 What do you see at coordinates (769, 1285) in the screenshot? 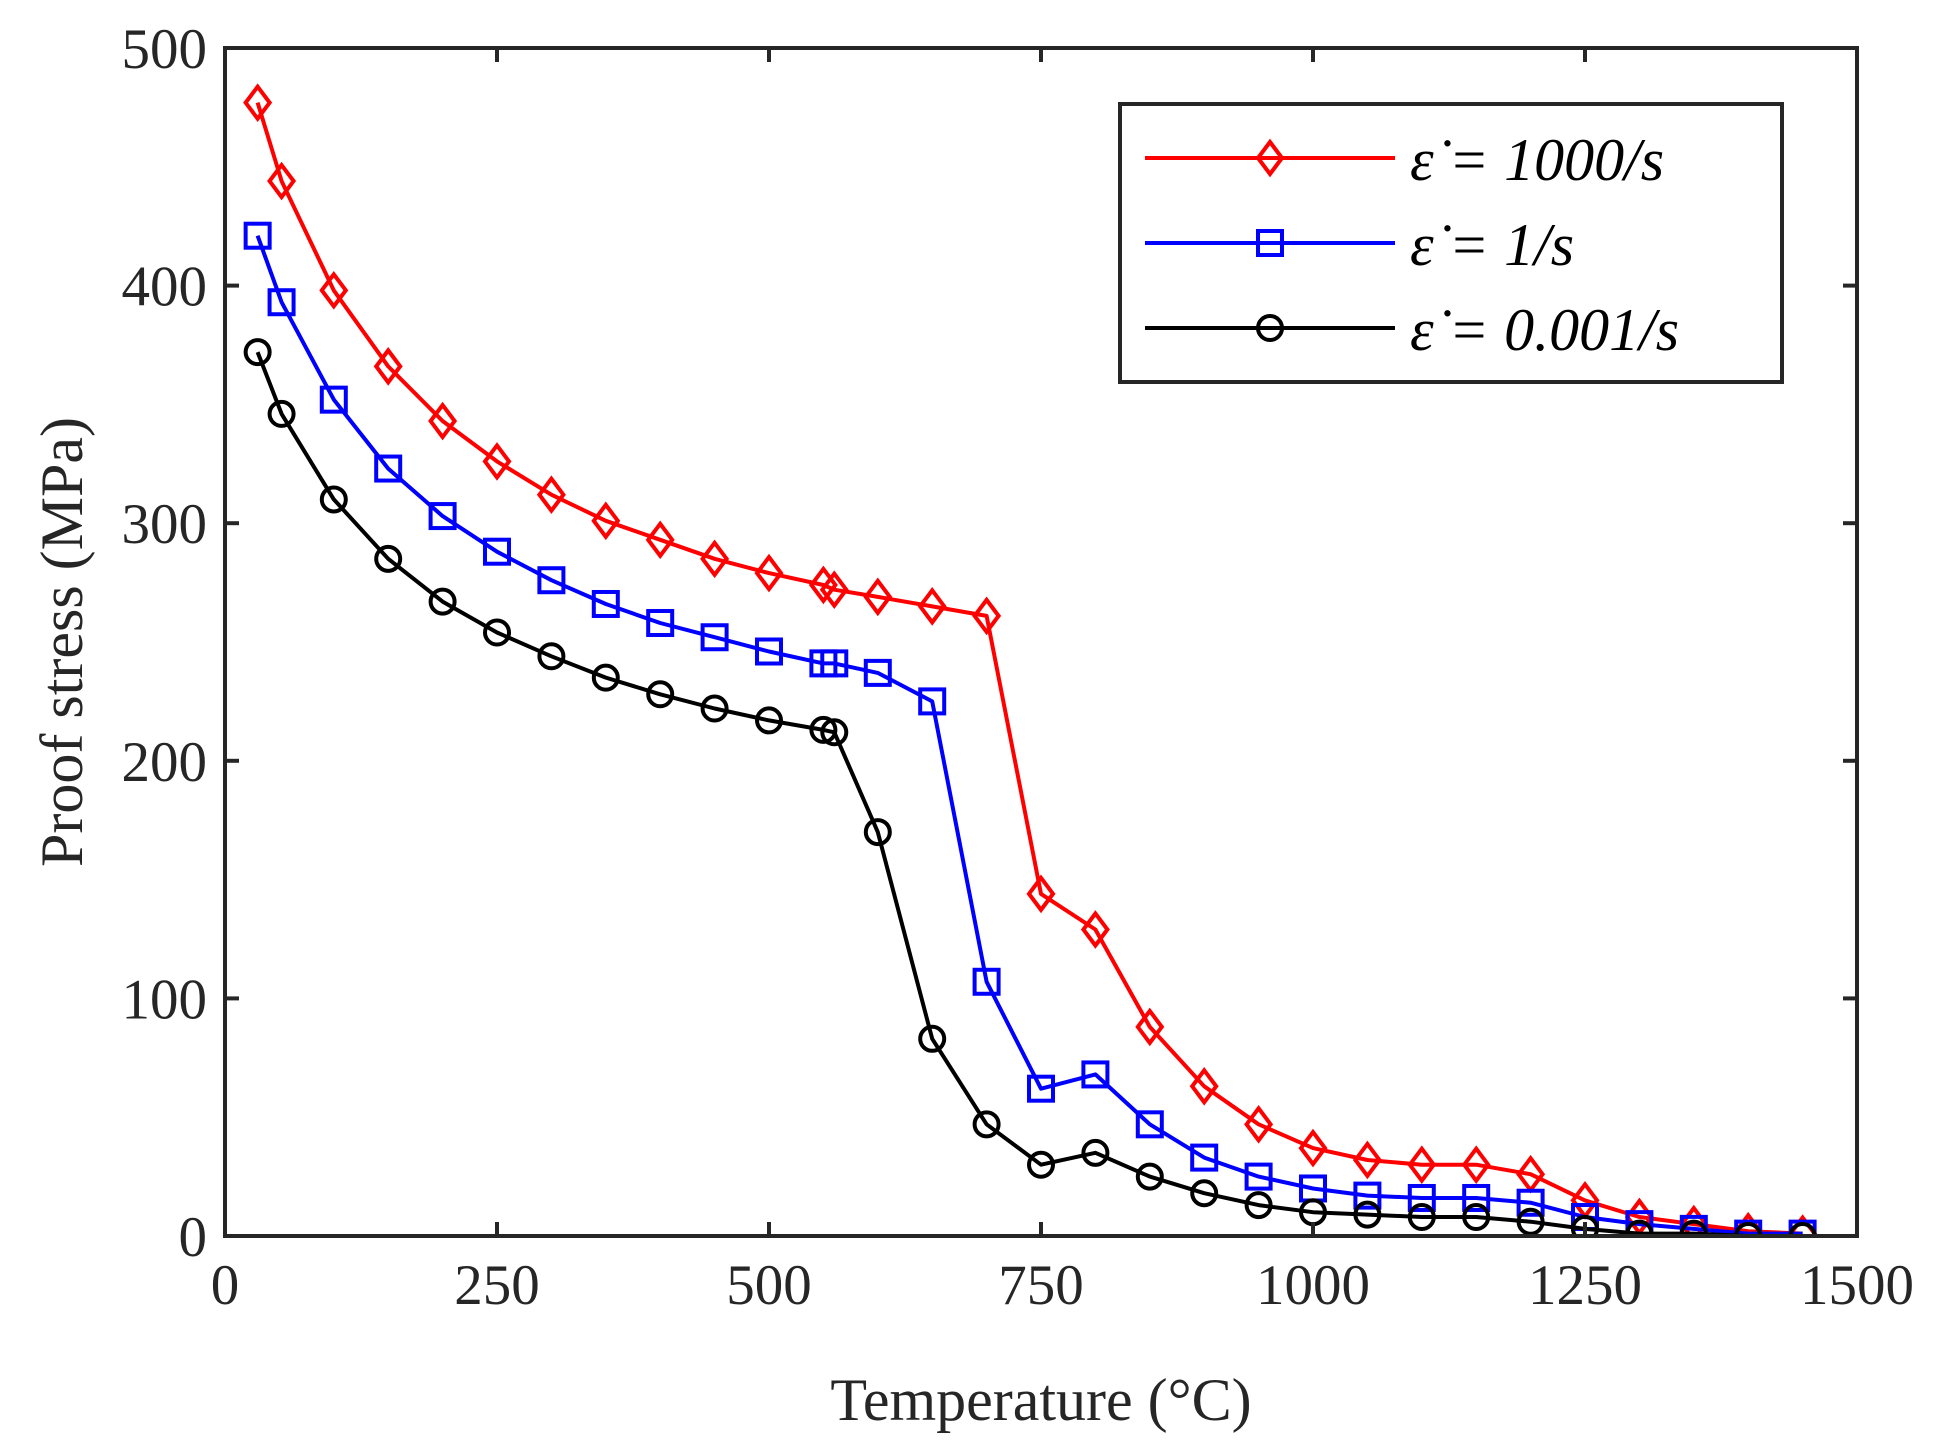
I see `x-tick-label: 500` at bounding box center [769, 1285].